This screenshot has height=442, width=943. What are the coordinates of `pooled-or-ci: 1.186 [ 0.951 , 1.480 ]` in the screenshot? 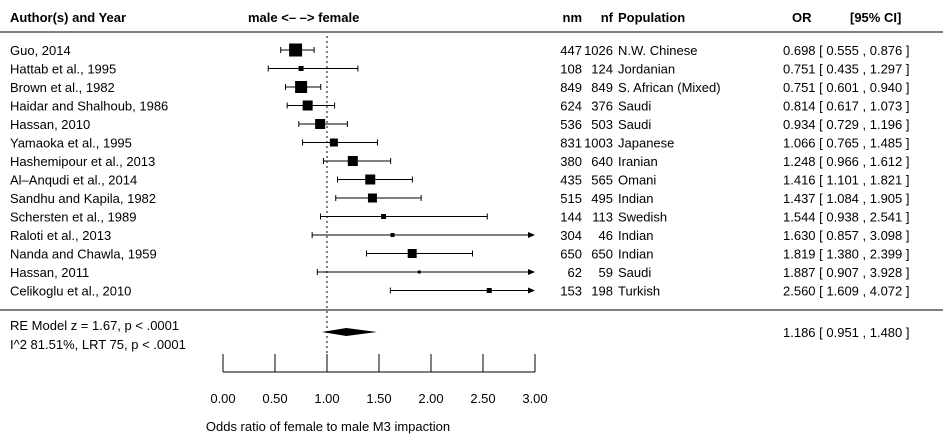 It's located at (846, 332).